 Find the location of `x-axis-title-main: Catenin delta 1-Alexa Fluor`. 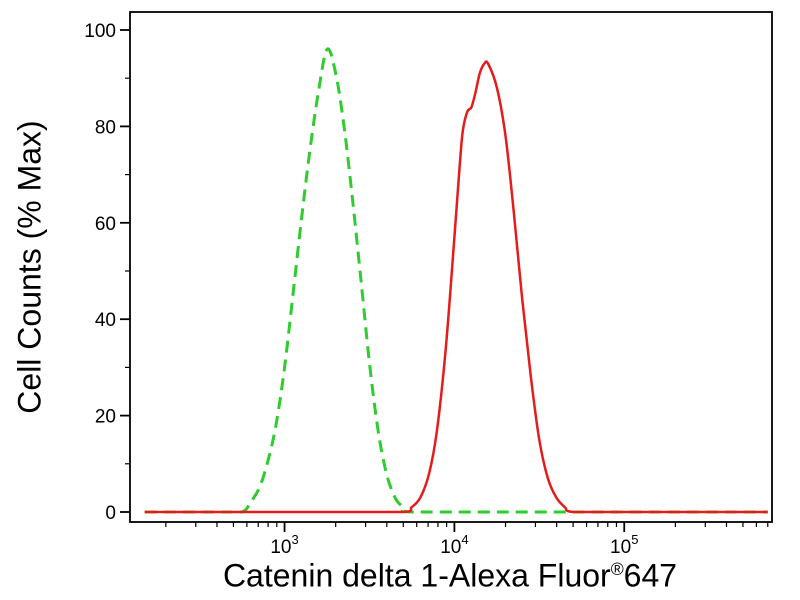

x-axis-title-main: Catenin delta 1-Alexa Fluor is located at coordinates (416, 575).